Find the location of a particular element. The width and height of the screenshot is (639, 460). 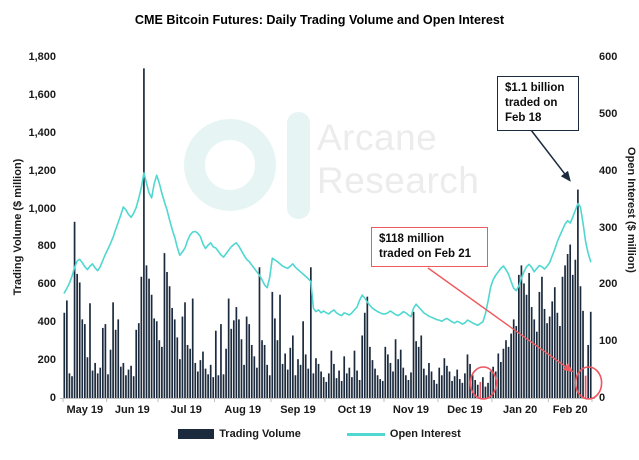

annotation-text-line: Feb 18 is located at coordinates (523, 117).